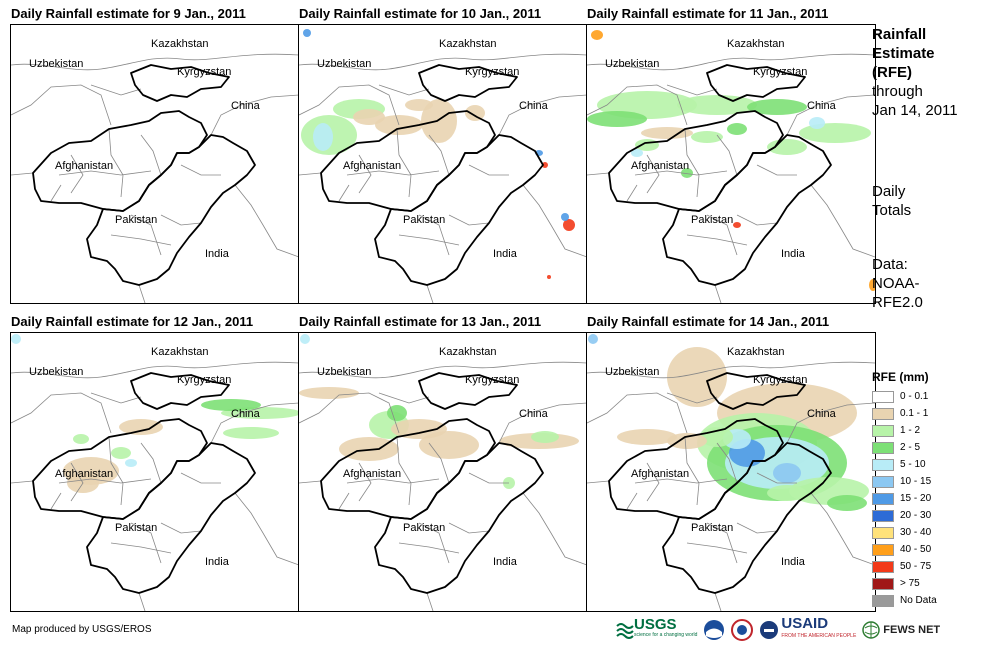 The height and width of the screenshot is (649, 983). What do you see at coordinates (82, 629) in the screenshot?
I see `credit-text: Map produced by USGS/EROS` at bounding box center [82, 629].